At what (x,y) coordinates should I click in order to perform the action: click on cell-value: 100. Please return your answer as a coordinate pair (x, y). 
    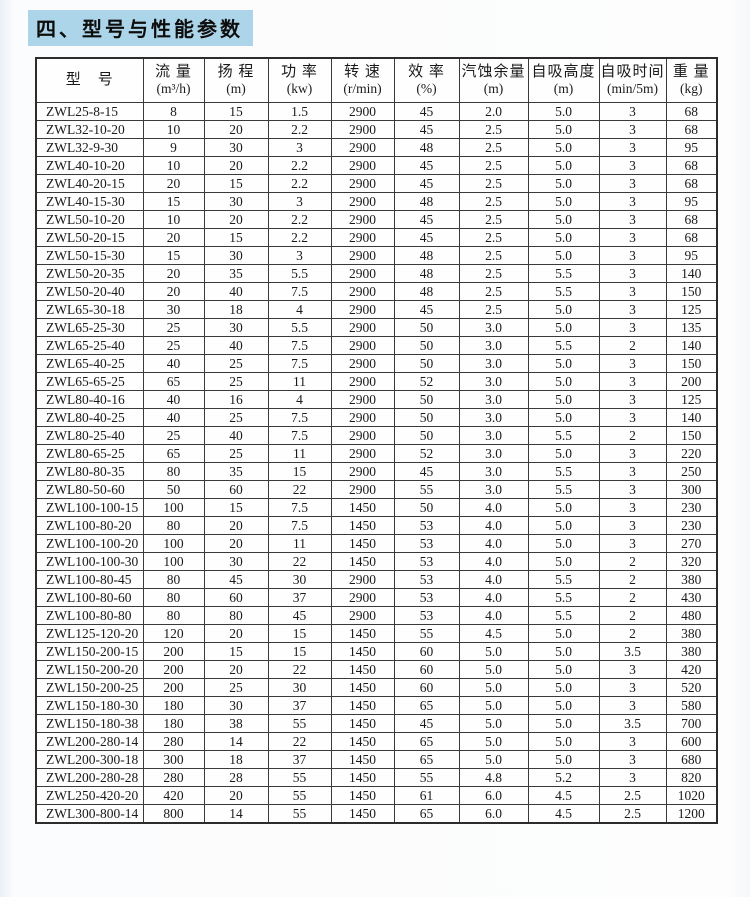
    Looking at the image, I should click on (173, 543).